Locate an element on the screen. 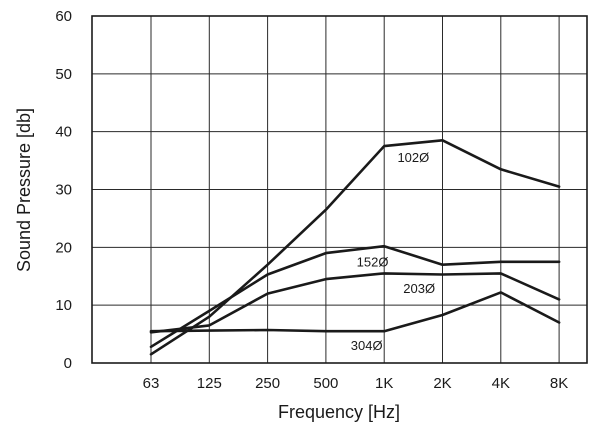  y-tick-label: 20 is located at coordinates (63, 247).